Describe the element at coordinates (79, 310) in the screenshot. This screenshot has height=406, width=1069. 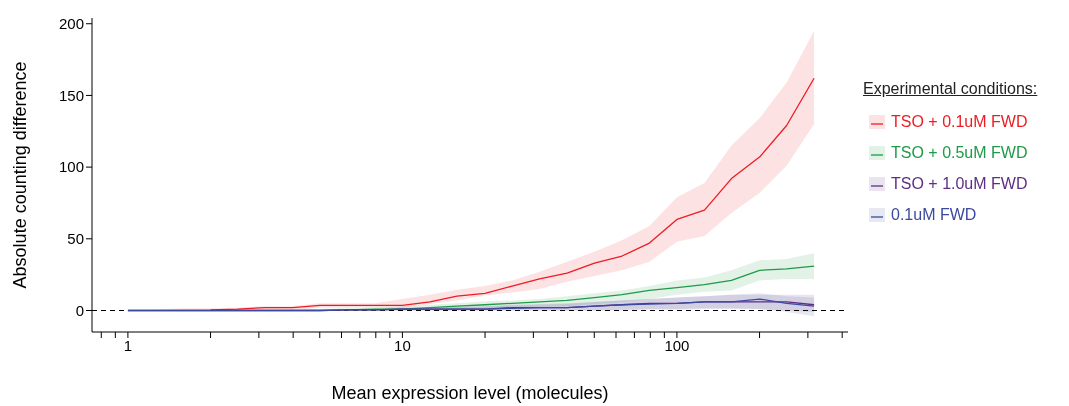
I see `y-tick-label: 0` at that location.